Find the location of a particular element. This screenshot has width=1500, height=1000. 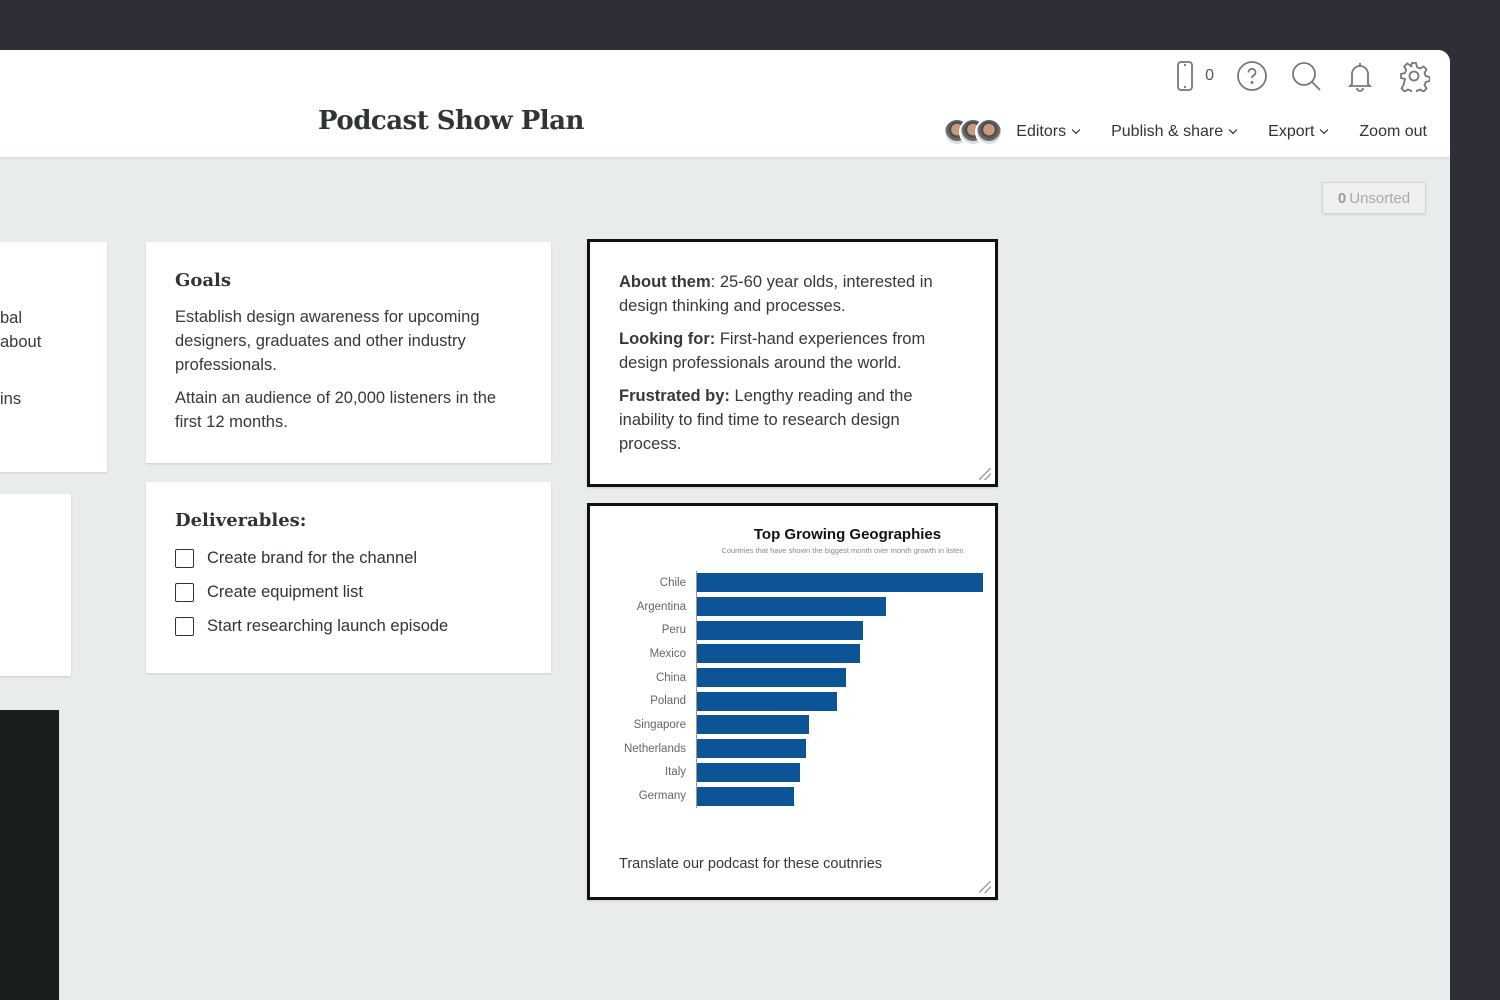

chart-title: Top Growing Geographies is located at coordinates (847, 534).